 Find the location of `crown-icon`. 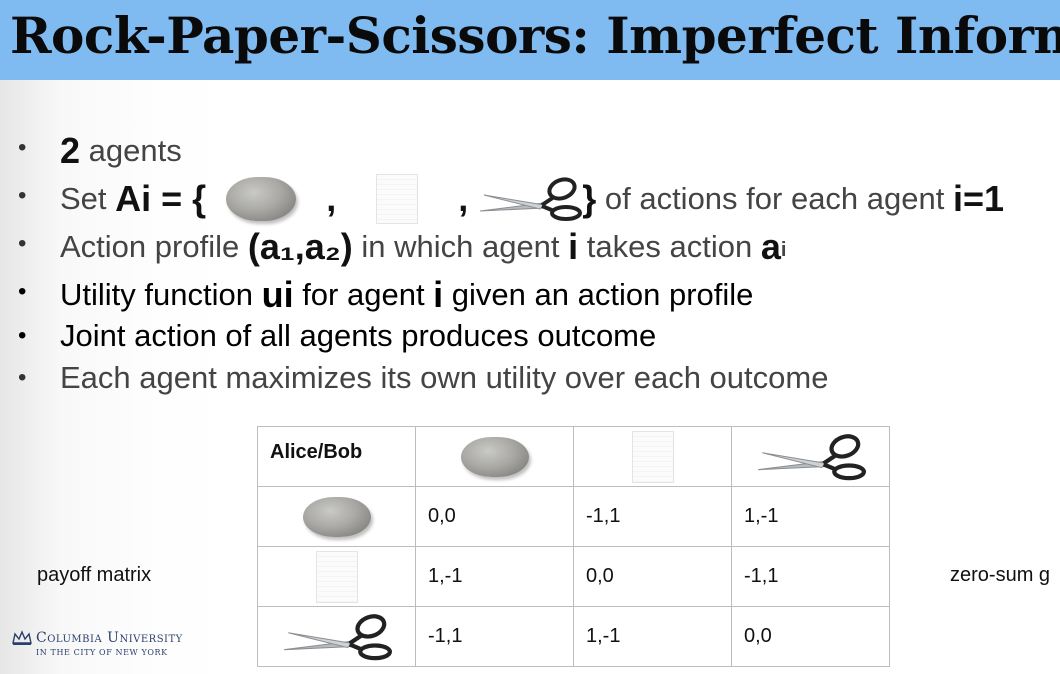

crown-icon is located at coordinates (22, 637).